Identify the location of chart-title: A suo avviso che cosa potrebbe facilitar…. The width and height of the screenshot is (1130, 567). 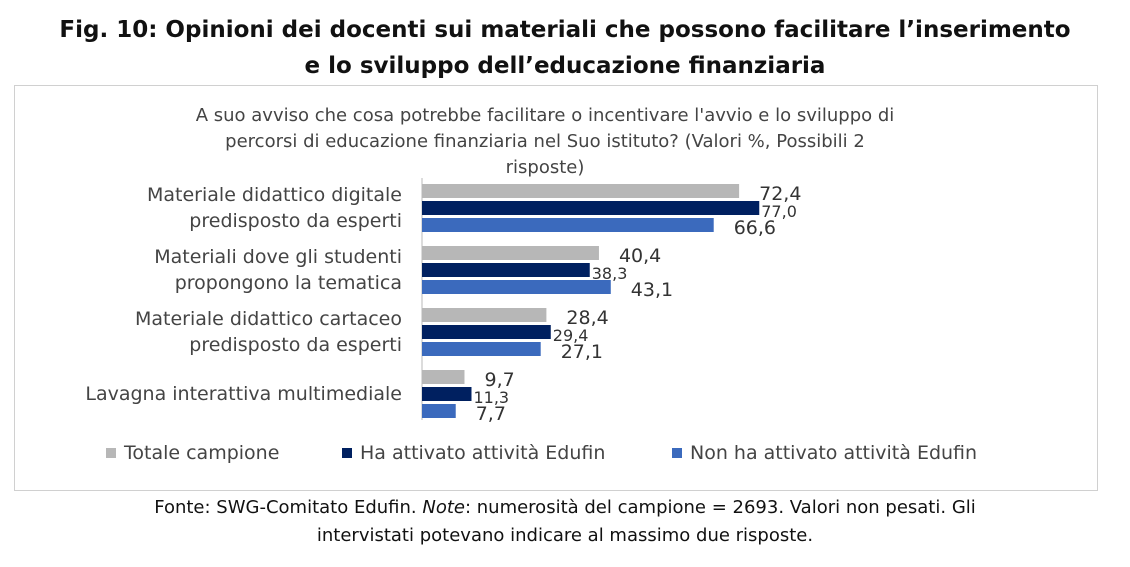
(545, 141).